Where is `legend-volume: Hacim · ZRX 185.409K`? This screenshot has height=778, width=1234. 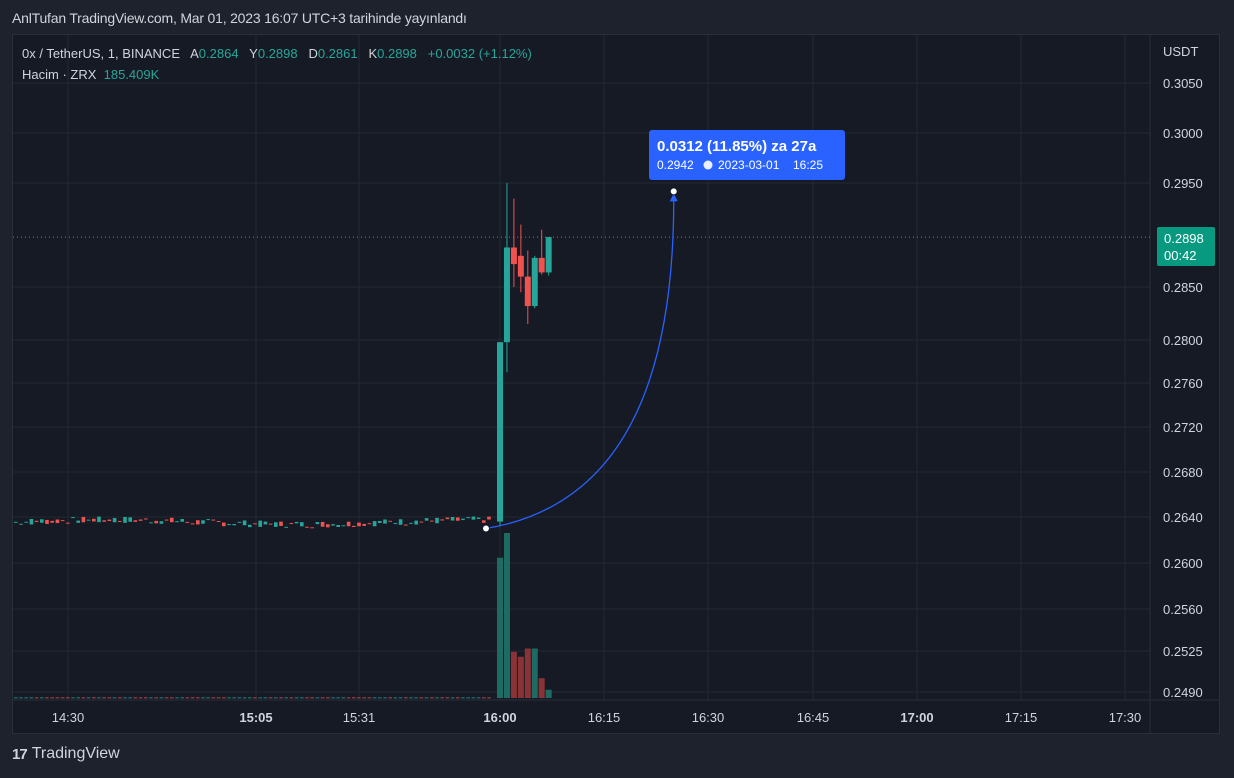 legend-volume: Hacim · ZRX 185.409K is located at coordinates (90, 74).